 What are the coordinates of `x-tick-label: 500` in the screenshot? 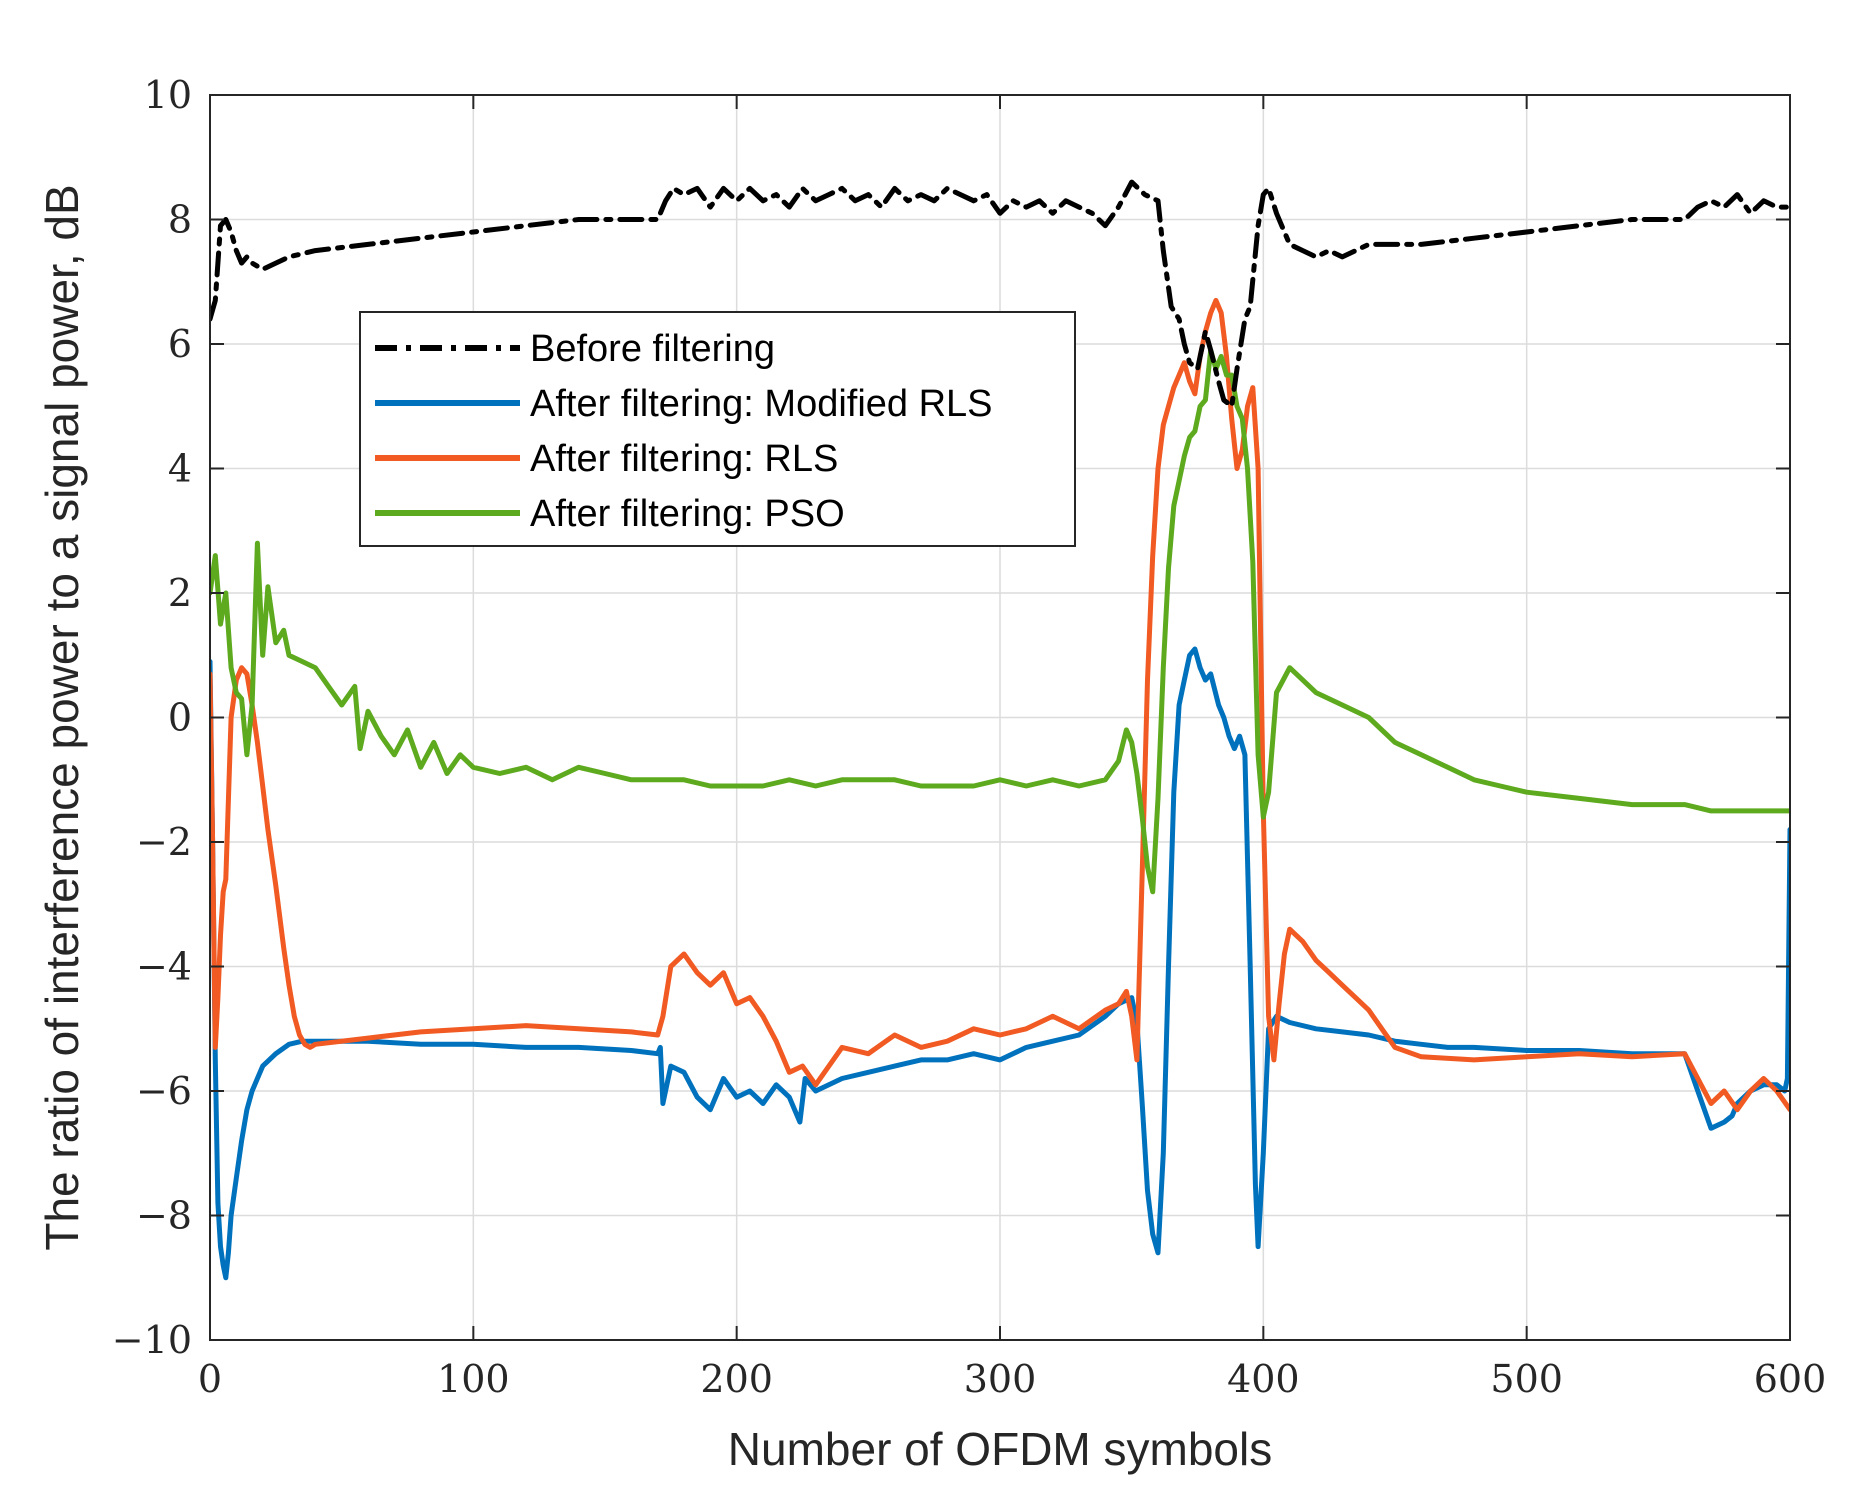 It's located at (1526, 1379).